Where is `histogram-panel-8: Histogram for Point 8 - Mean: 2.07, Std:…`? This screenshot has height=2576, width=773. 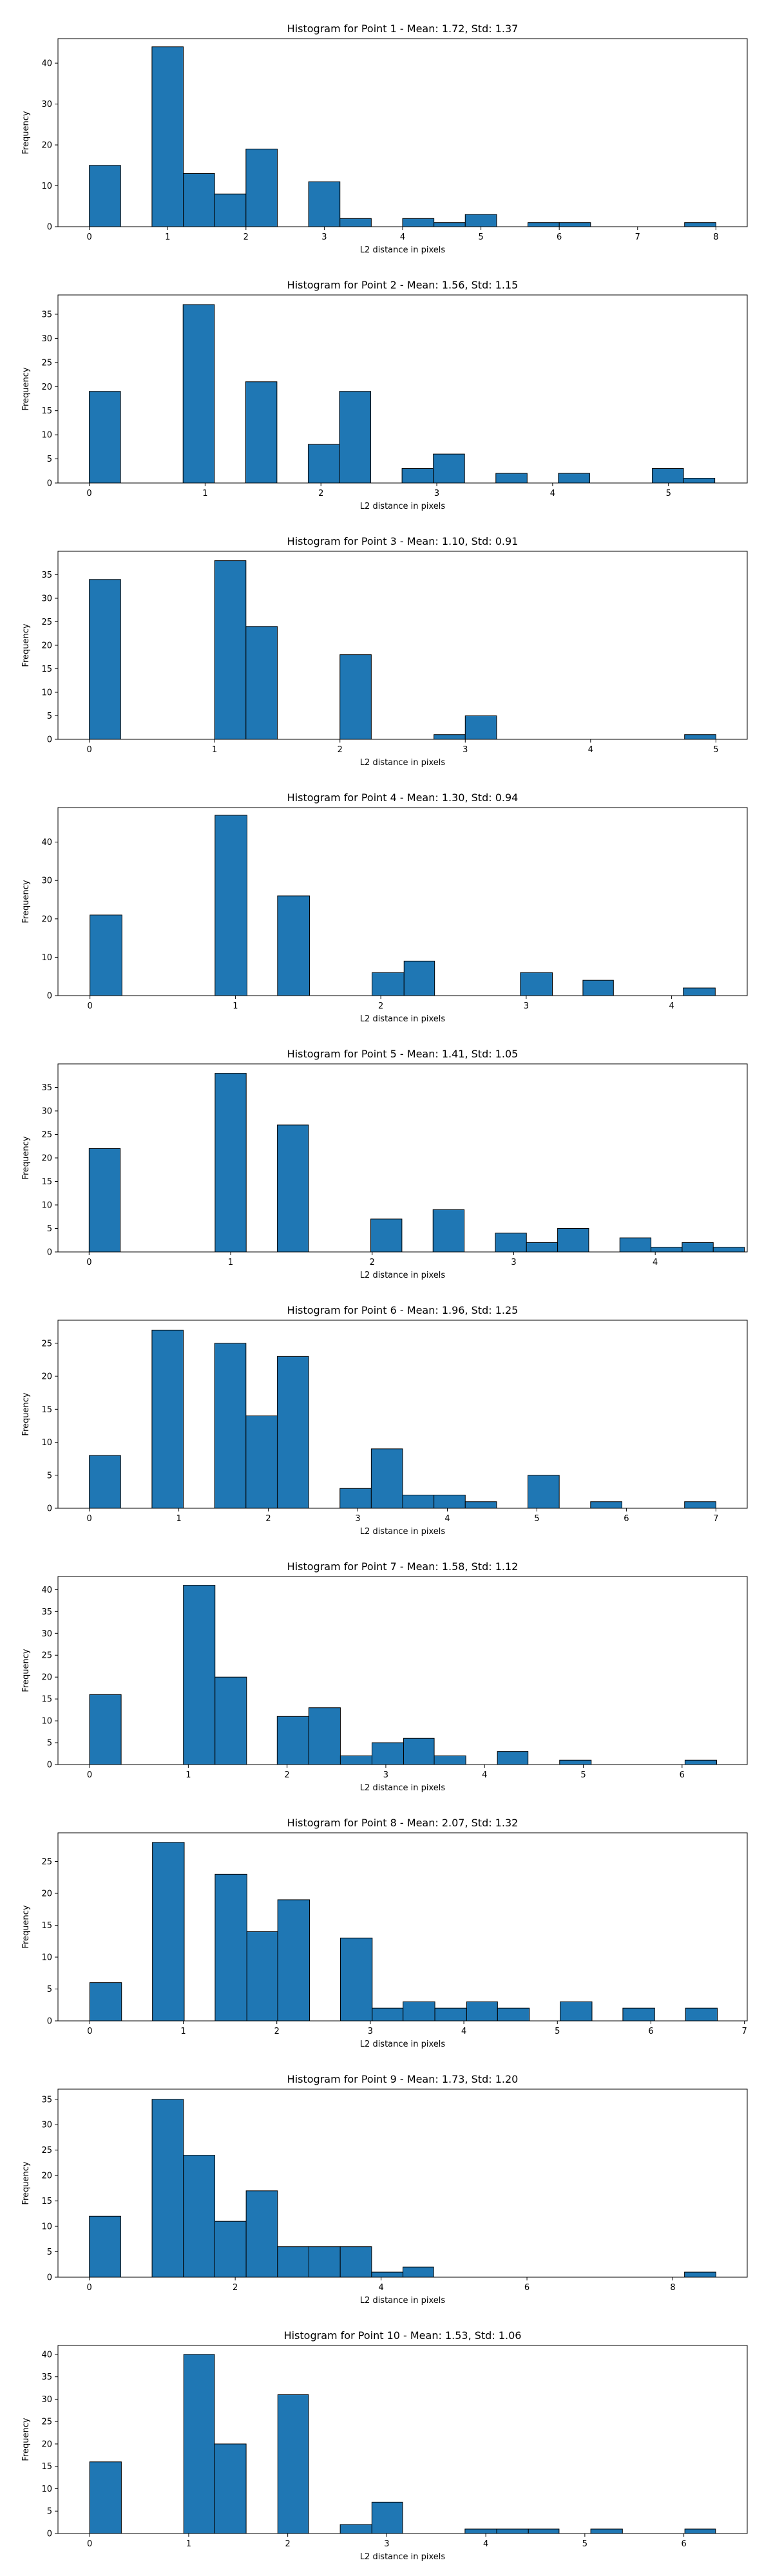 histogram-panel-8: Histogram for Point 8 - Mean: 2.07, Std:… is located at coordinates (384, 1933).